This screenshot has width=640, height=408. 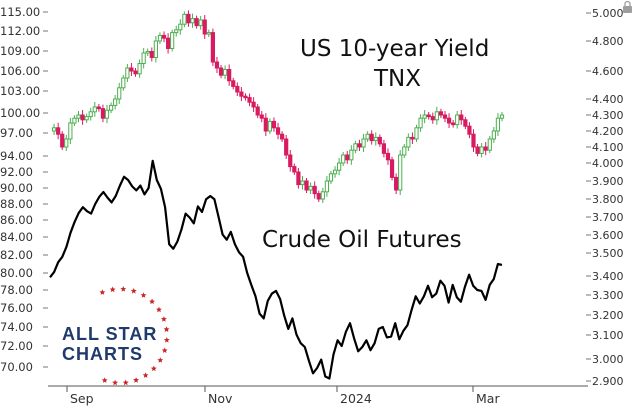 What do you see at coordinates (608, 253) in the screenshot?
I see `right-tick-label: 3.500` at bounding box center [608, 253].